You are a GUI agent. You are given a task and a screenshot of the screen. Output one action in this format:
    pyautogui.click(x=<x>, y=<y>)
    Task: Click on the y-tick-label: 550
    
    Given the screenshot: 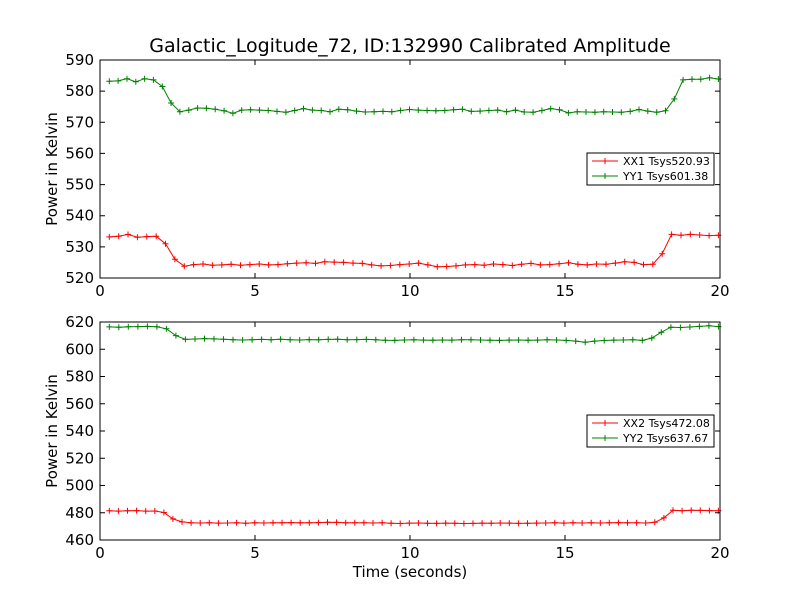 What is the action you would take?
    pyautogui.click(x=79, y=185)
    